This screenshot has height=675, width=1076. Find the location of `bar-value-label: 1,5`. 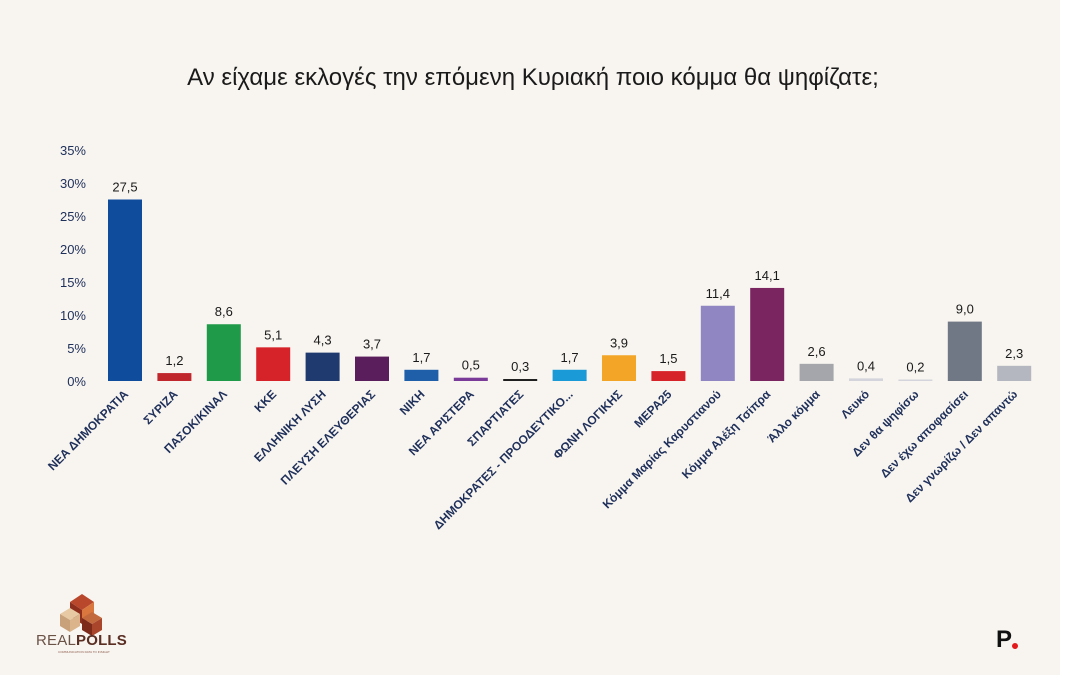

bar-value-label: 1,5 is located at coordinates (668, 358).